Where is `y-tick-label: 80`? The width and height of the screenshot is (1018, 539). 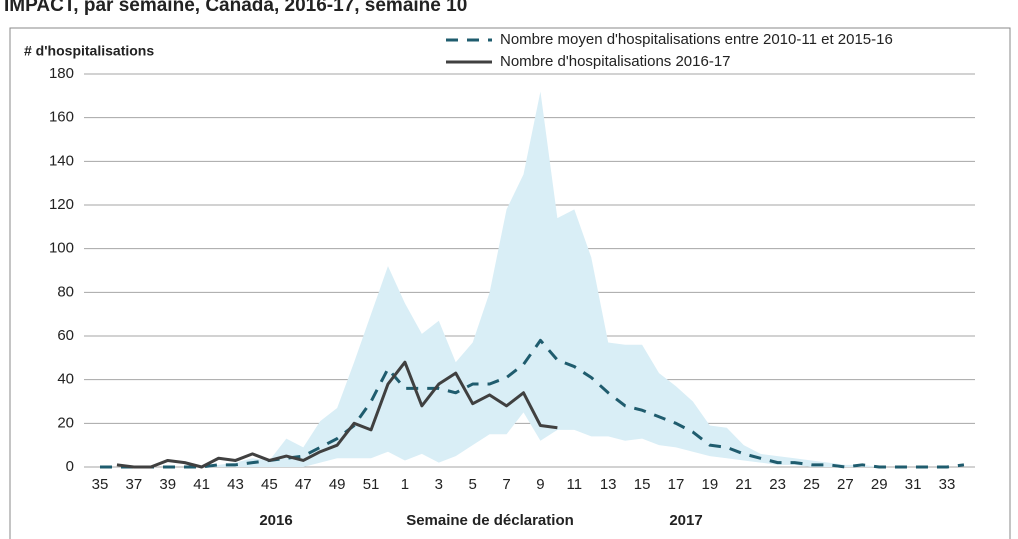
y-tick-label: 80 is located at coordinates (65, 291).